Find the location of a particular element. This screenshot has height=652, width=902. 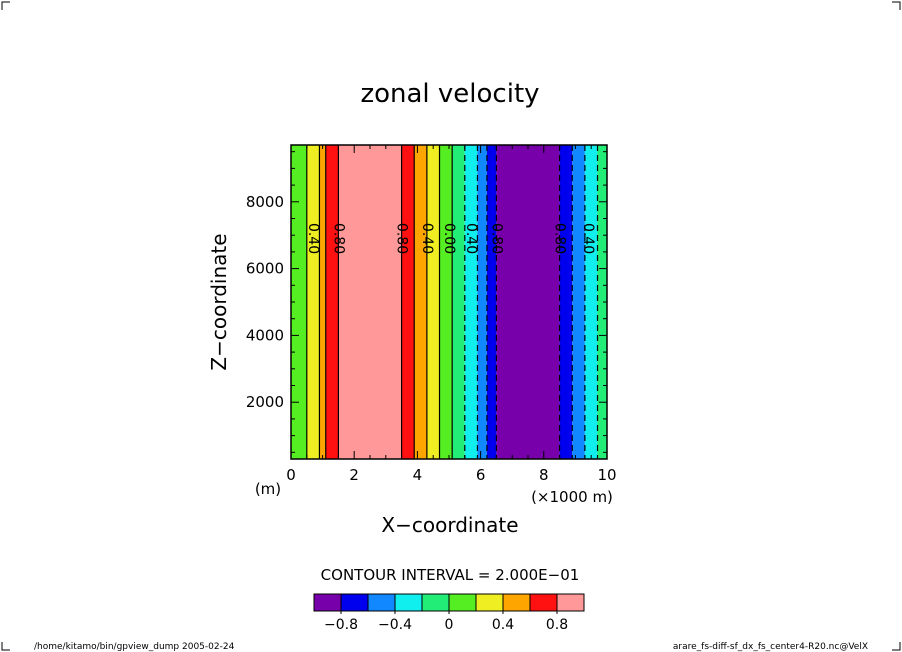

colorbar-tick-label: 0.8 is located at coordinates (557, 625).